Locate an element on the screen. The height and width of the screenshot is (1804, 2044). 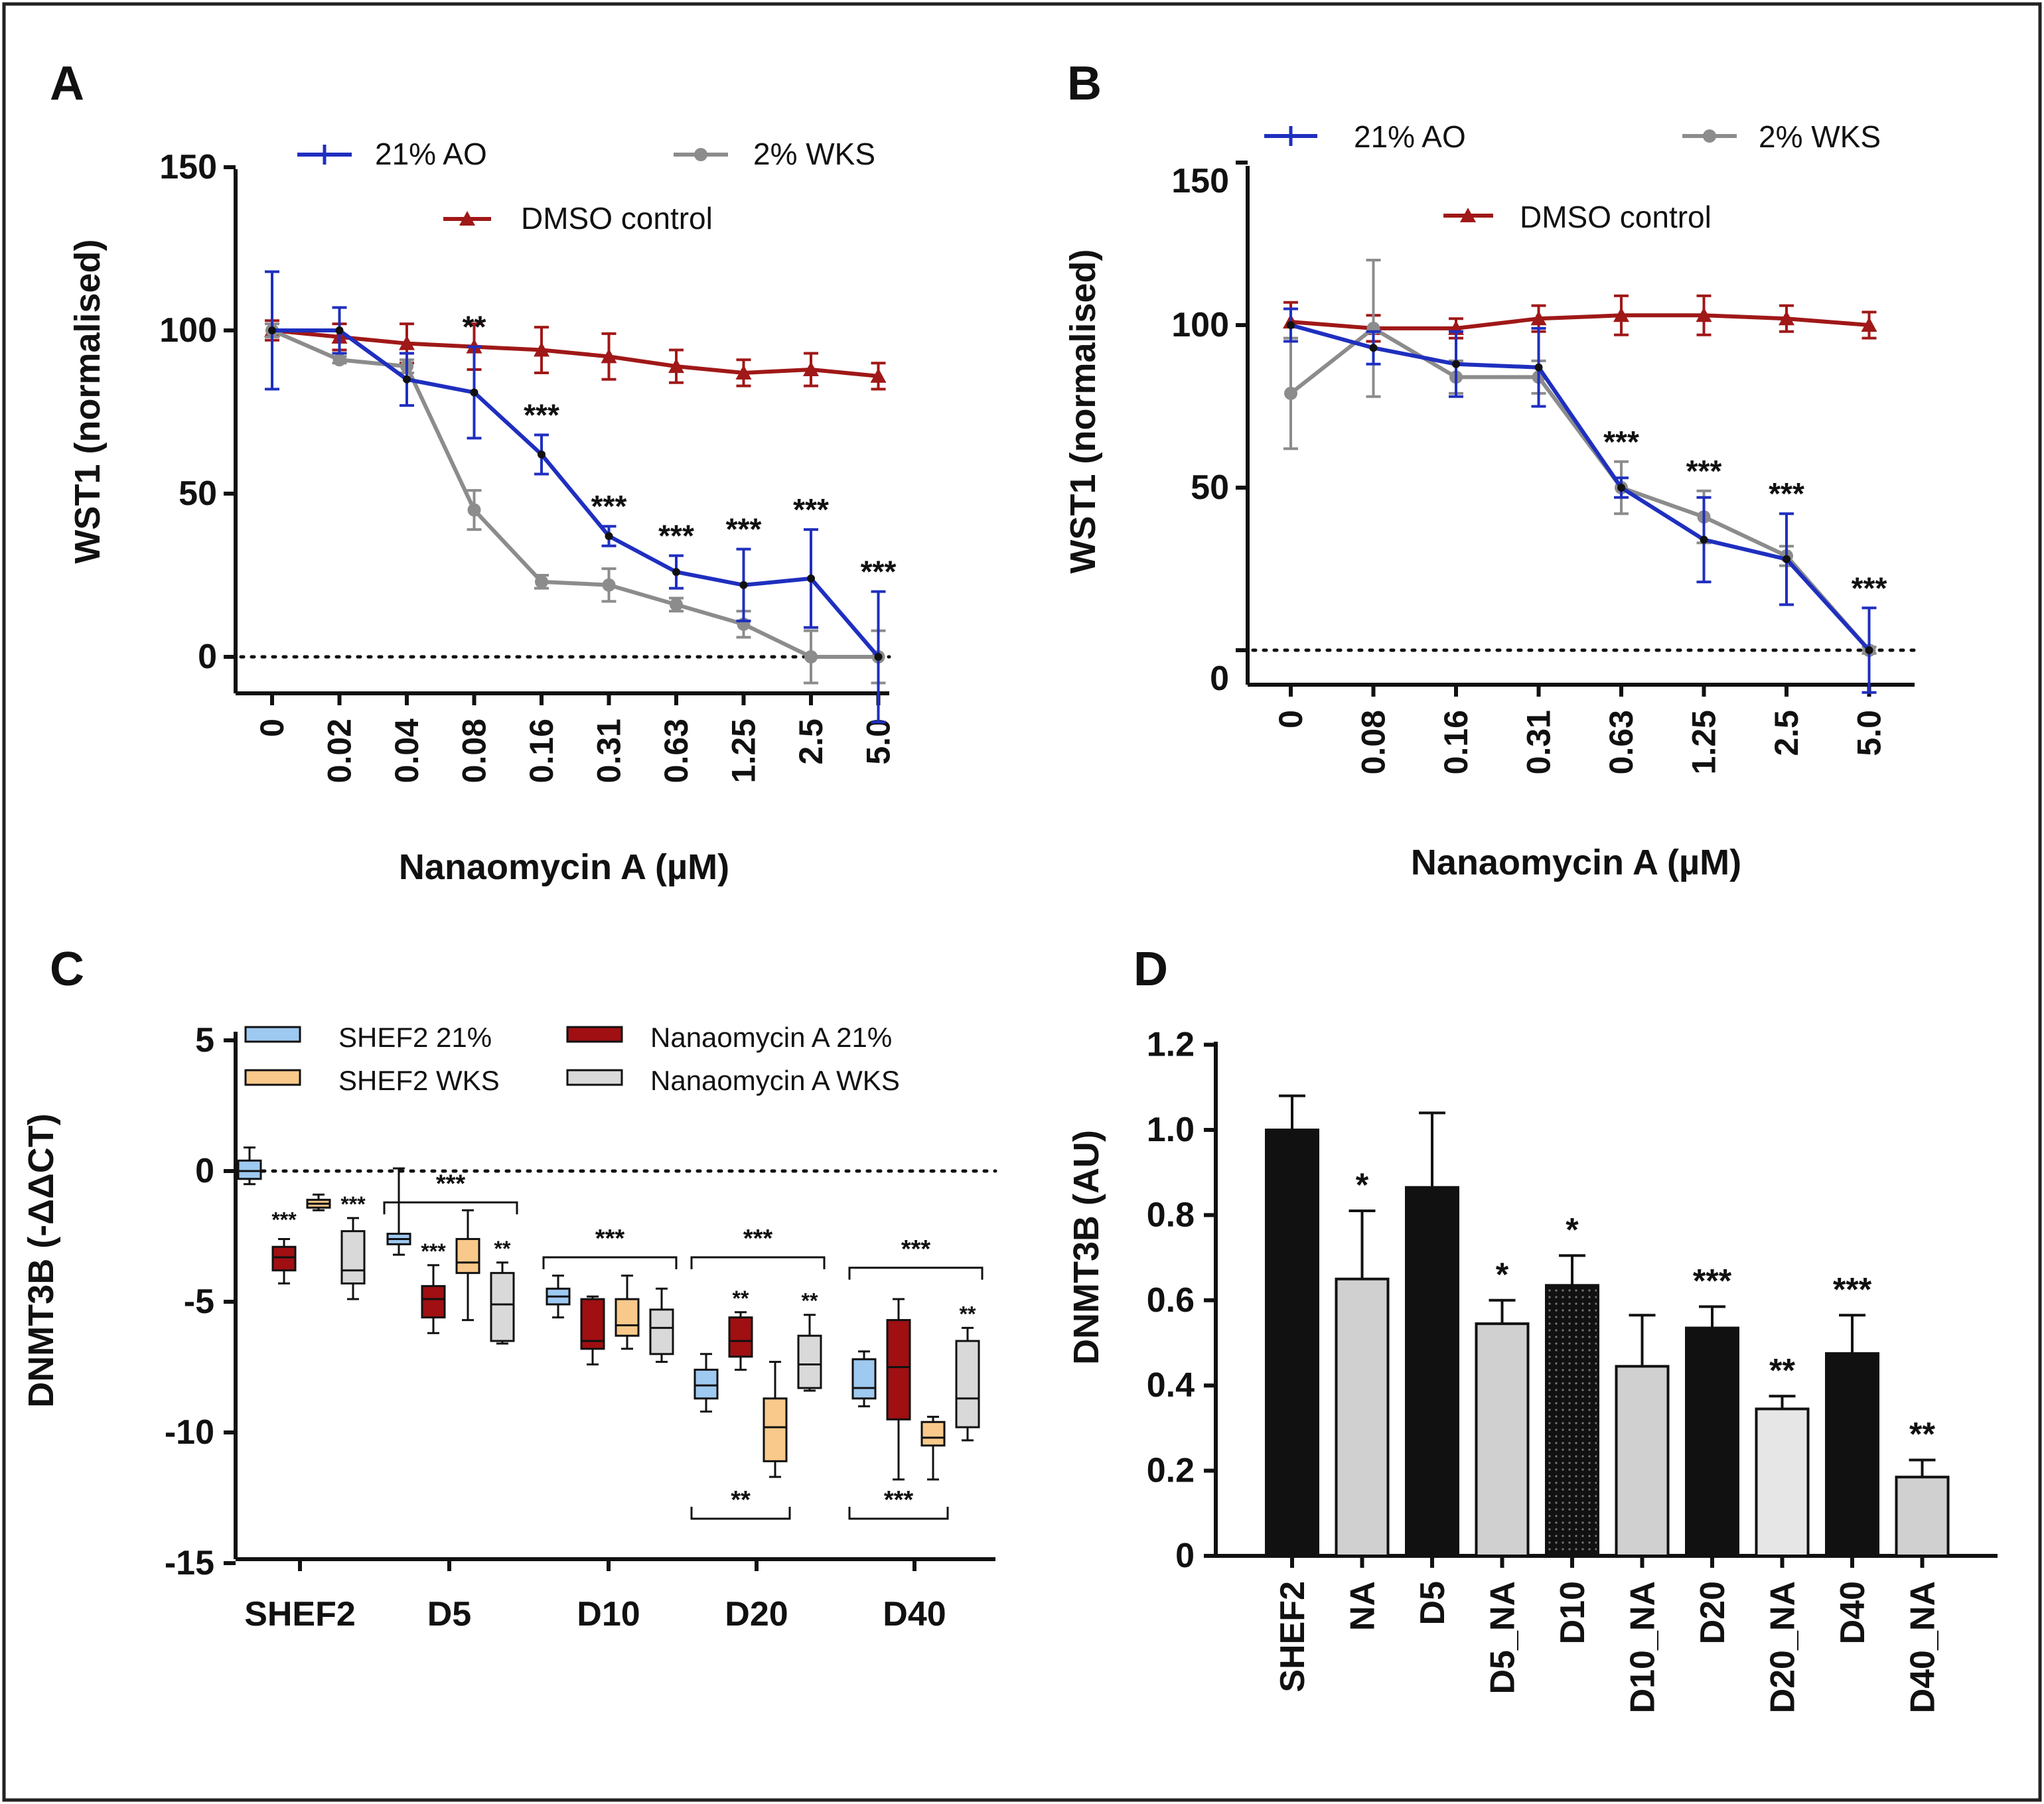
legend-marker-2wks is located at coordinates (700, 154).